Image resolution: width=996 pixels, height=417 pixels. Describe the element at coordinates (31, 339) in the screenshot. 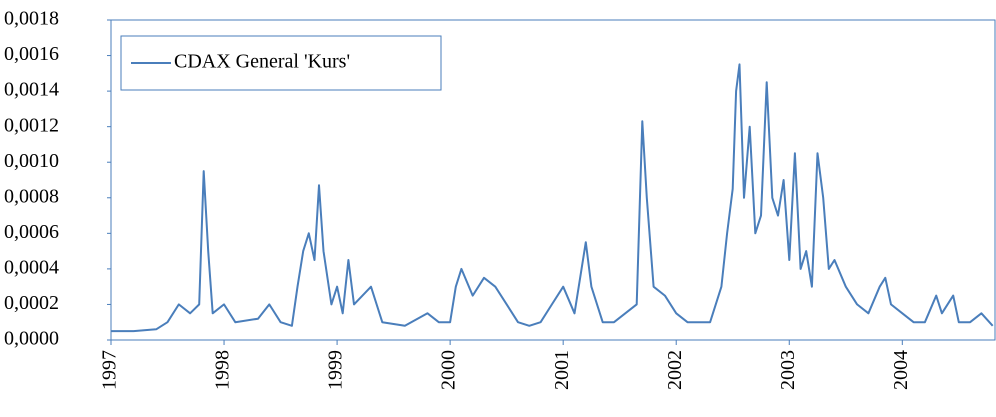

I see `y-tick-label: 0,0000` at that location.